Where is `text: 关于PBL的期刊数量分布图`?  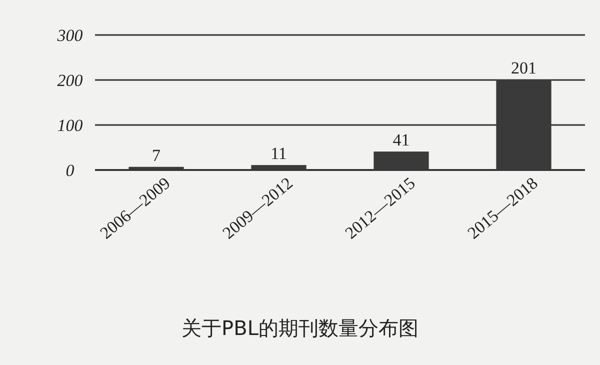 text: 关于PBL的期刊数量分布图 is located at coordinates (300, 328).